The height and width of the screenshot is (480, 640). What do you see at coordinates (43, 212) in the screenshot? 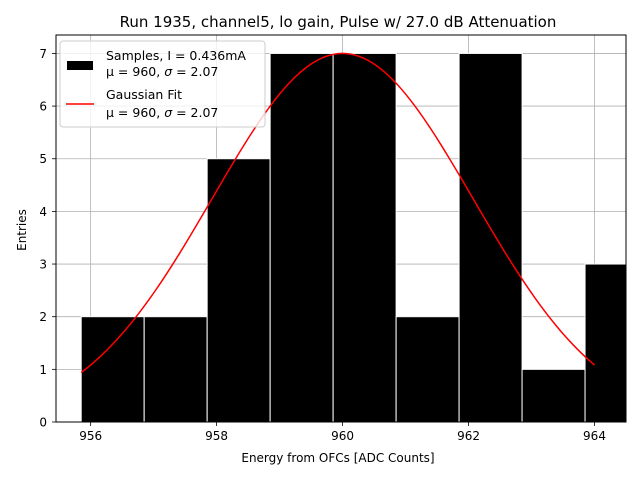
I see `y-tick-label: 4` at bounding box center [43, 212].